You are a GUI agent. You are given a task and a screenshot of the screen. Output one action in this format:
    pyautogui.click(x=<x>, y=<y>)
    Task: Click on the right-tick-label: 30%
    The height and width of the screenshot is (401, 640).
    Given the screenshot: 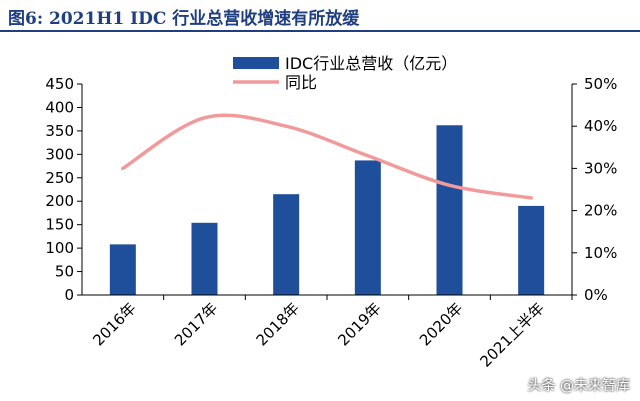 What is the action you would take?
    pyautogui.click(x=600, y=168)
    